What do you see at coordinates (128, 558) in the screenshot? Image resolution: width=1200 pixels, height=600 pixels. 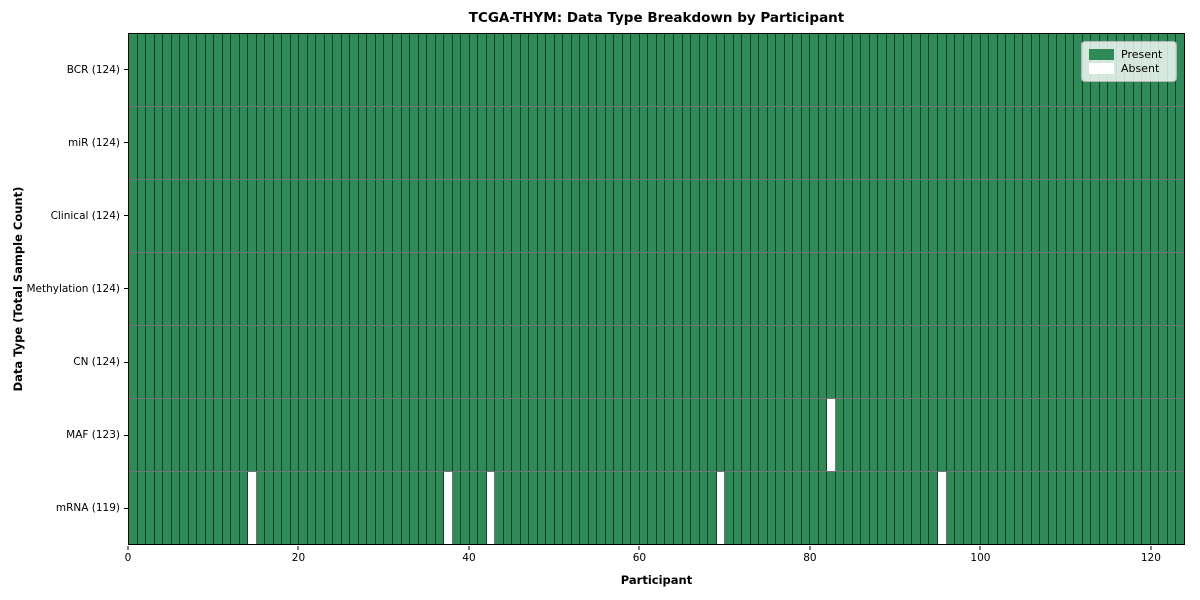 I see `x-tick-label: 0` at bounding box center [128, 558].